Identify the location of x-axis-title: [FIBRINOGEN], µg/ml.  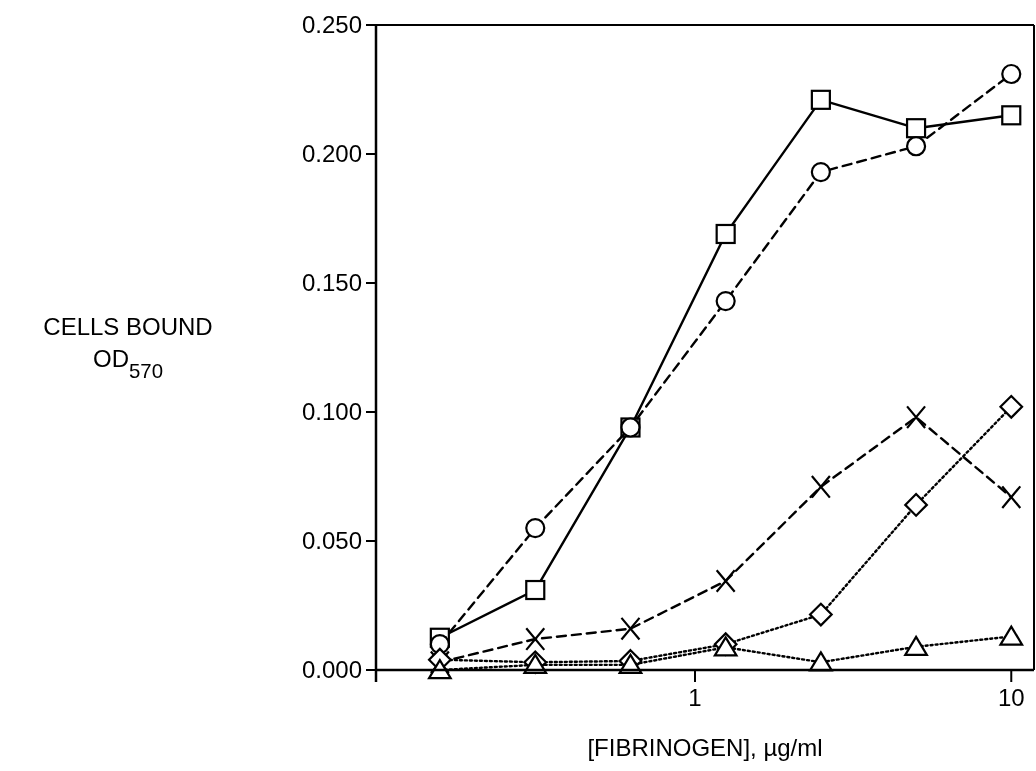
(705, 747).